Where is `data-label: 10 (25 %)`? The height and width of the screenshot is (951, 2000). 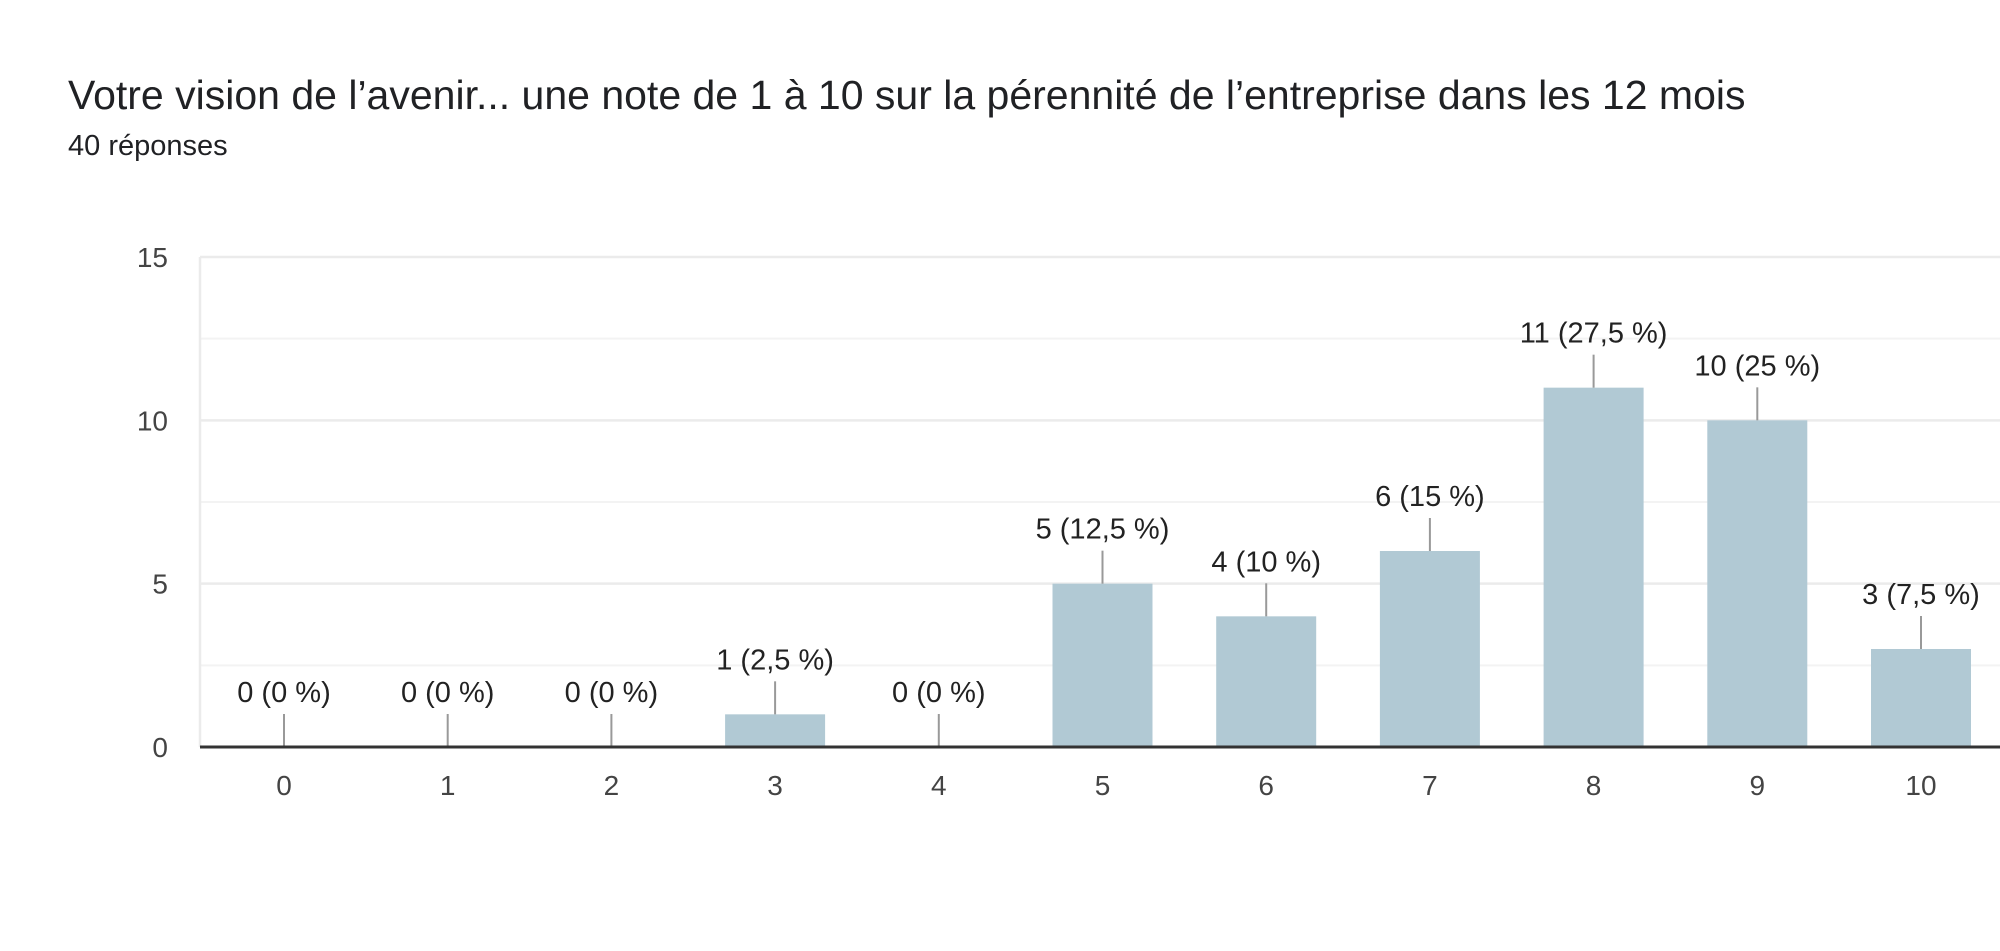
data-label: 10 (25 %) is located at coordinates (1757, 366).